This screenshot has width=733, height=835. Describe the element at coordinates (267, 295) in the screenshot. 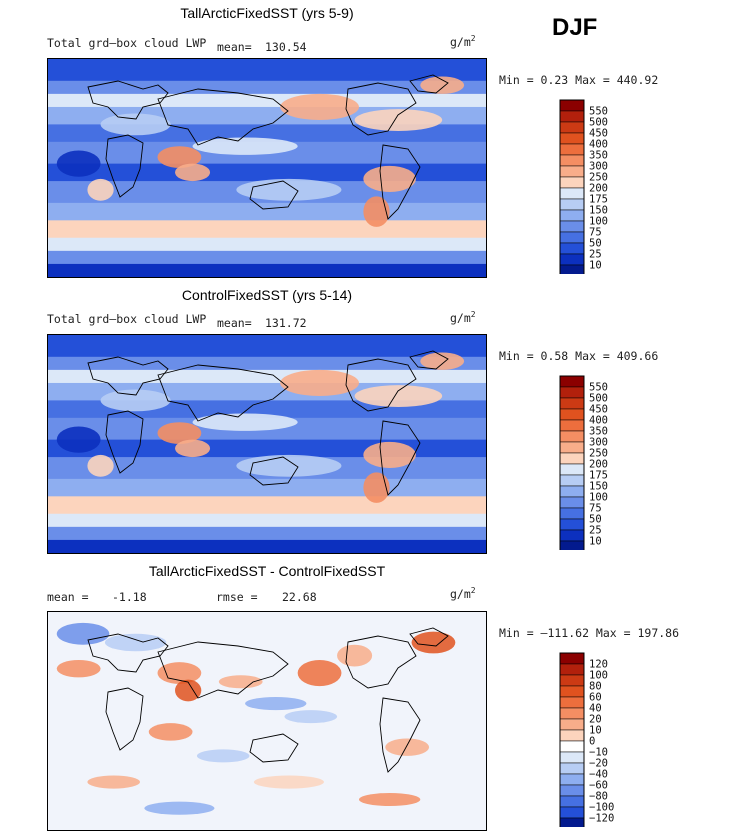

I see `panel-2-title: ControlFixedSST (yrs 5-14)` at that location.